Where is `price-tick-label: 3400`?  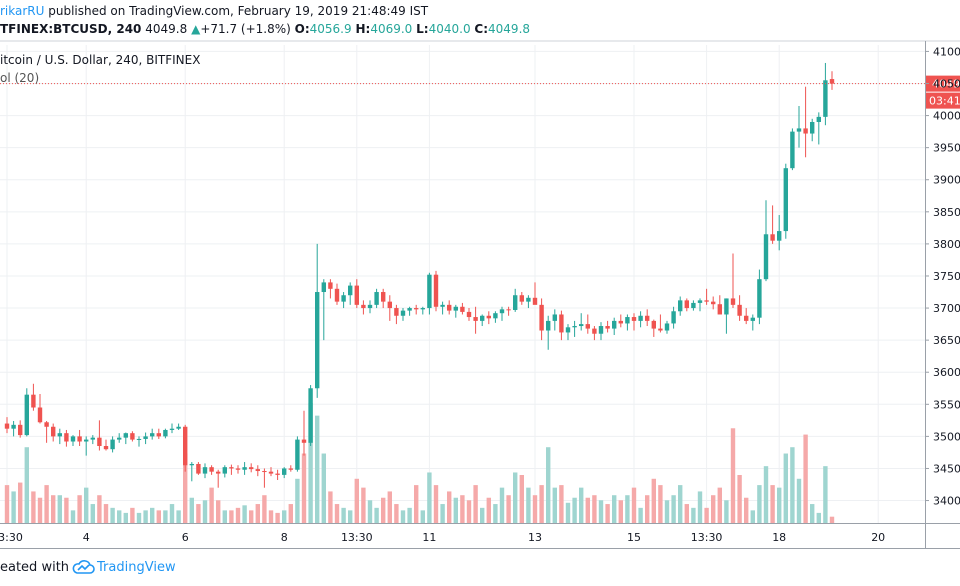 price-tick-label: 3400 is located at coordinates (946, 501).